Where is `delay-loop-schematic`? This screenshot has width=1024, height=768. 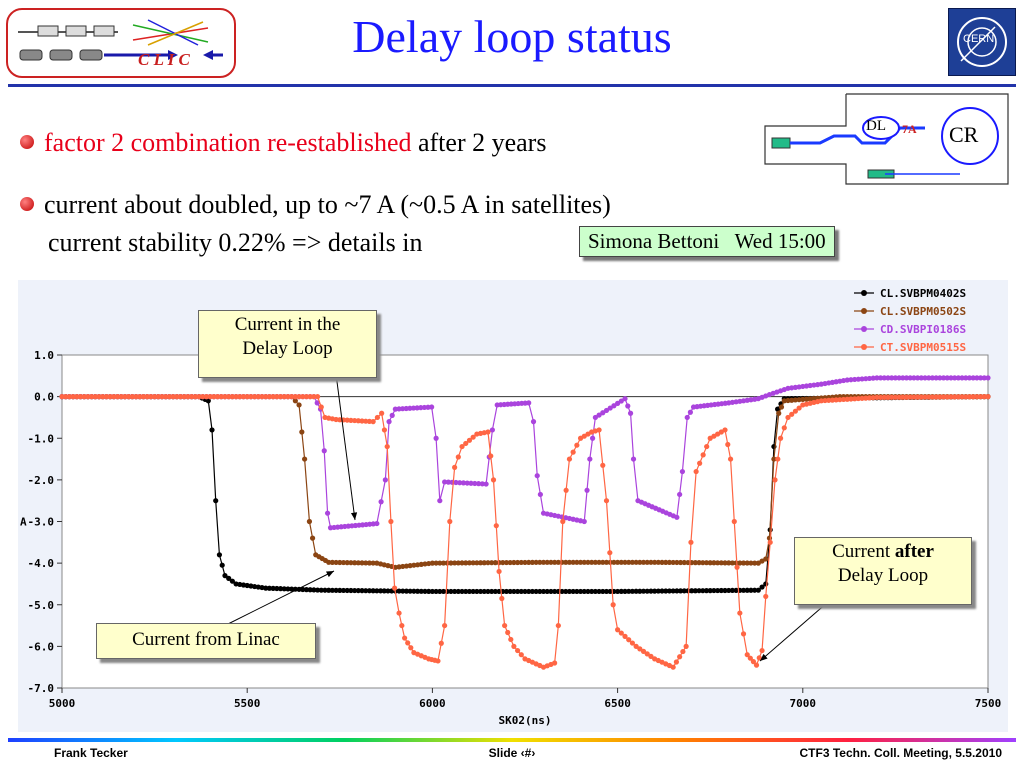
delay-loop-schematic is located at coordinates (886, 139).